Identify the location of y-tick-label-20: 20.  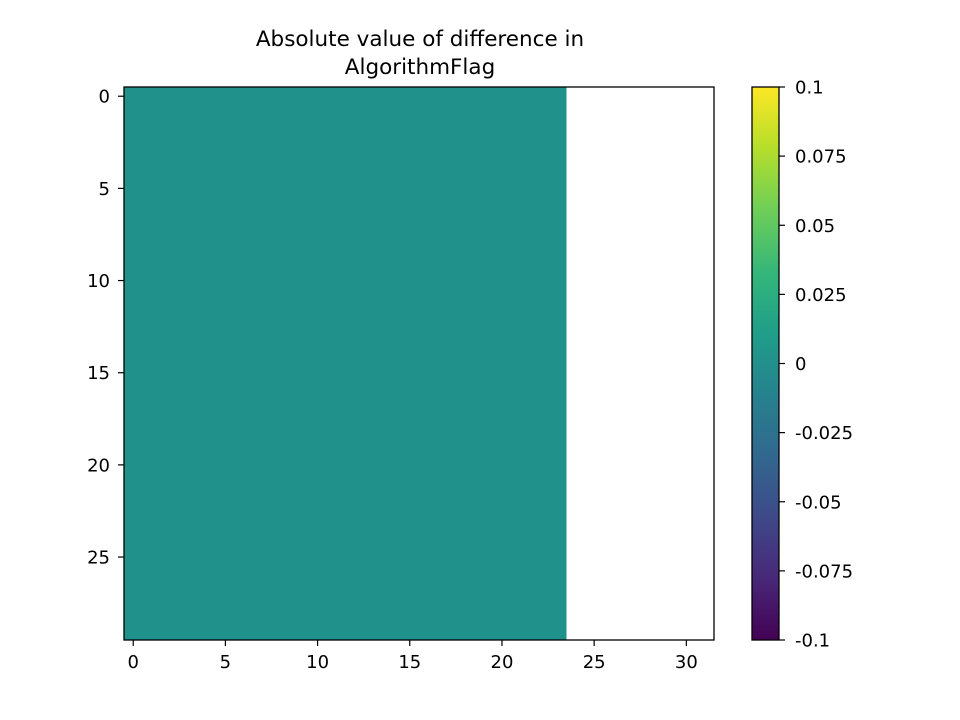
(98, 465).